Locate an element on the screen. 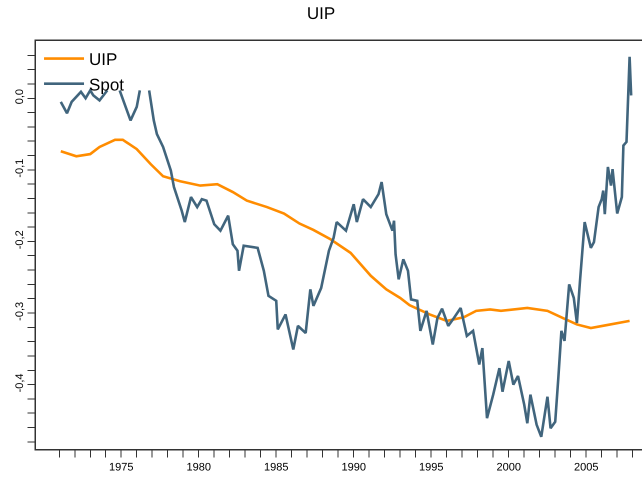 This screenshot has width=642, height=481. x-tick-label: 2000 is located at coordinates (508, 468).